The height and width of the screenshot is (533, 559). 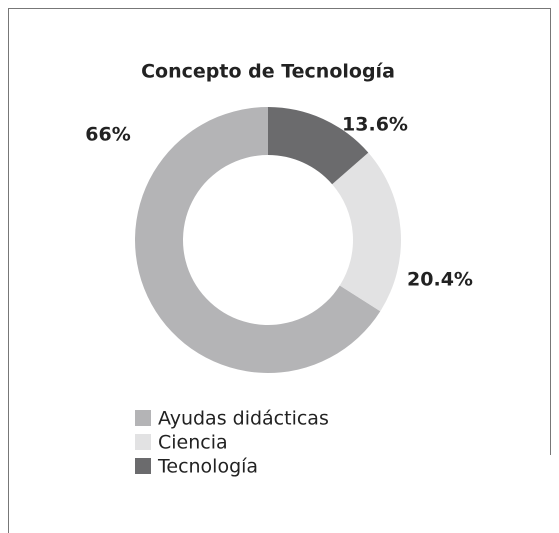 What do you see at coordinates (207, 467) in the screenshot?
I see `legend-label: Tecnología` at bounding box center [207, 467].